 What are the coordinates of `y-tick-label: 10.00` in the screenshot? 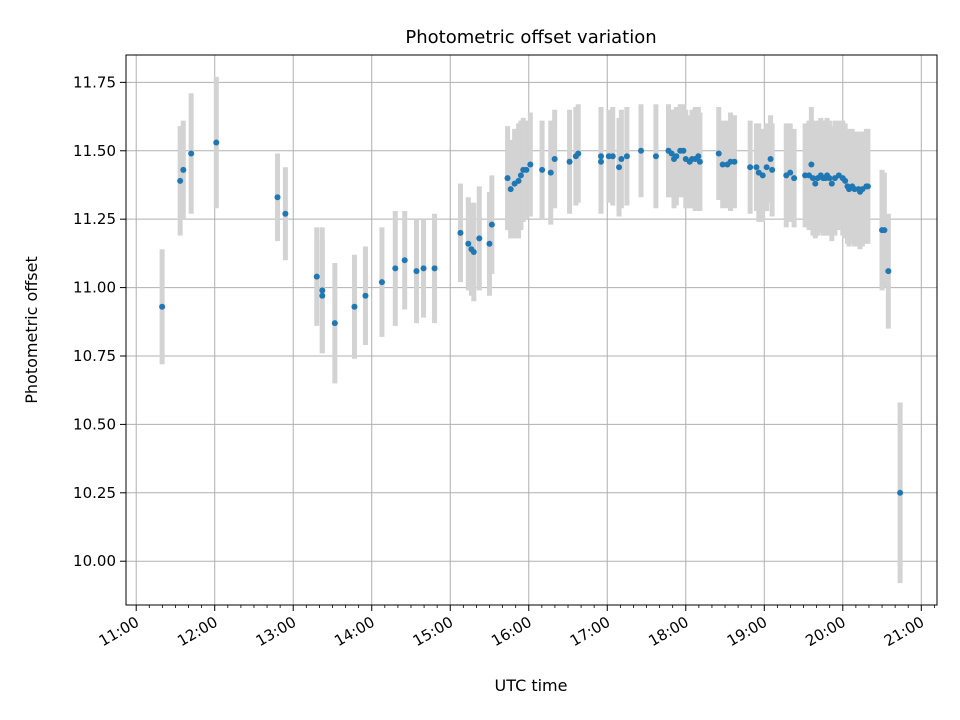 It's located at (94, 561).